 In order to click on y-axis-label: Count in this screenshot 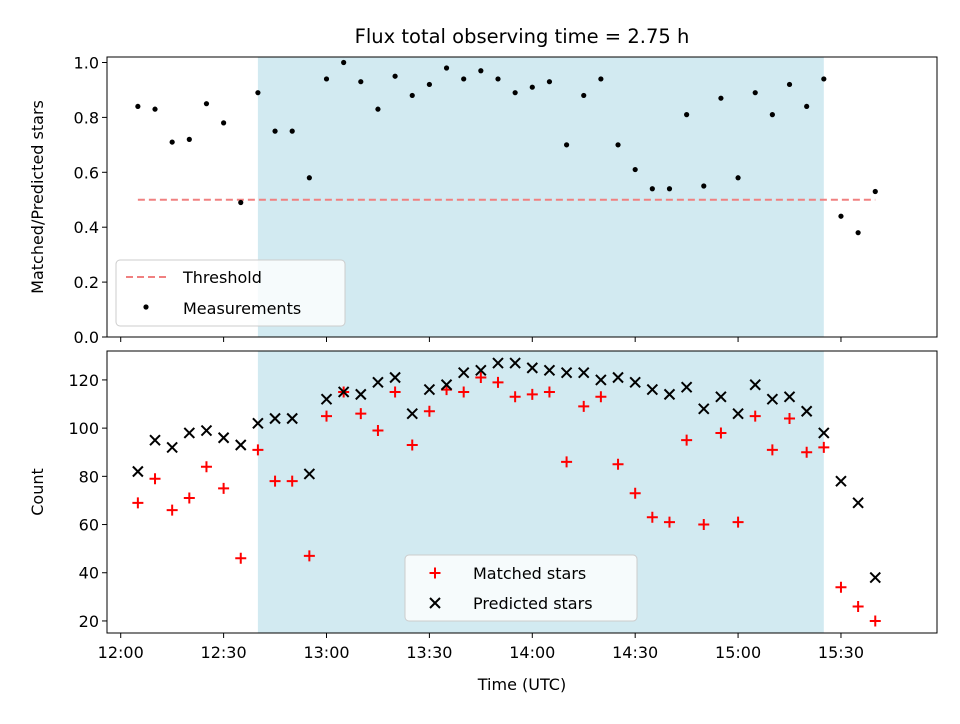, I will do `click(37, 492)`.